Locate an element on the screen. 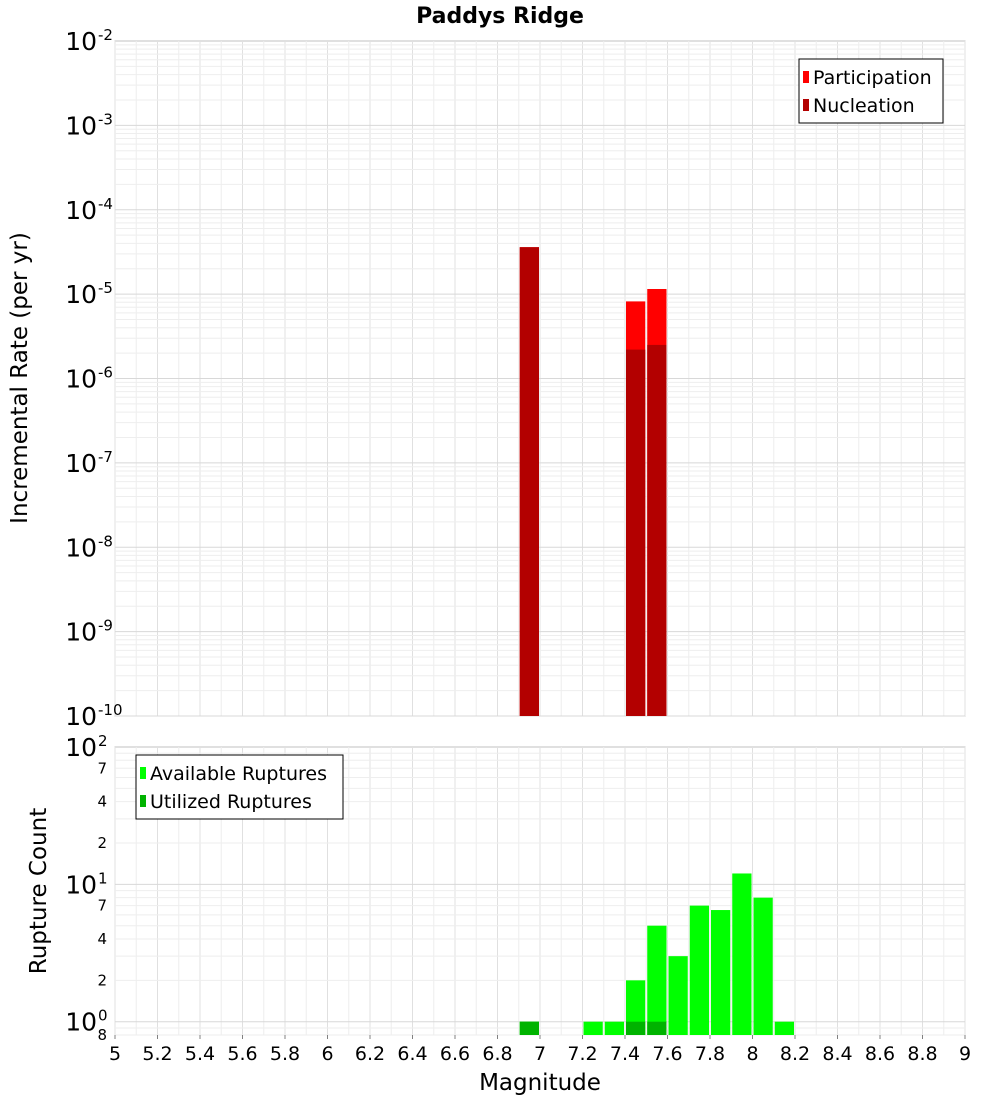  bottom-bars is located at coordinates (656, 954).